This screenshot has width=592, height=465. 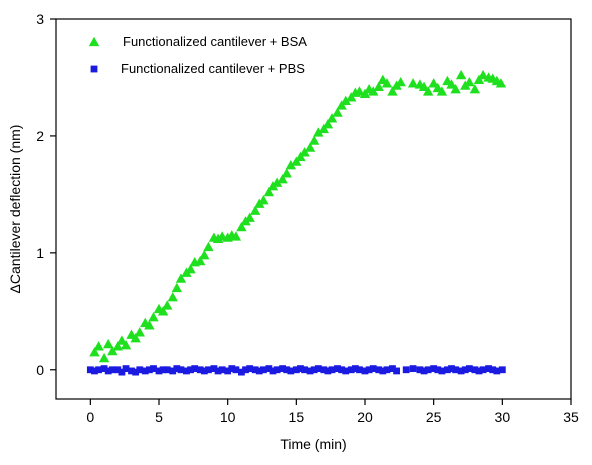 What do you see at coordinates (297, 417) in the screenshot?
I see `x-tick-label: 15` at bounding box center [297, 417].